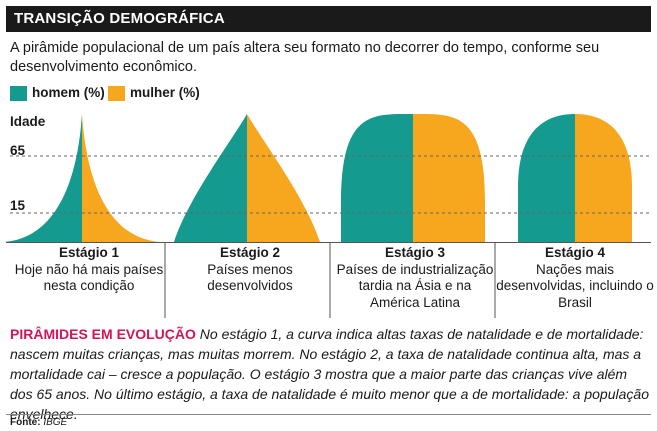 Image resolution: width=657 pixels, height=431 pixels. I want to click on note-heading: PIRÂMIDES EM EVOLUÇÃO, so click(103, 334).